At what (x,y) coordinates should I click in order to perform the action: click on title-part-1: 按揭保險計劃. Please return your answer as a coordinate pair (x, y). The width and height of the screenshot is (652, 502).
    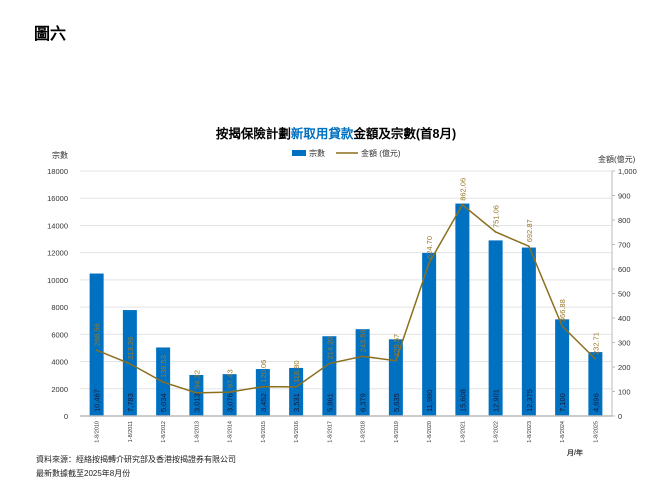
    Looking at the image, I should click on (253, 133).